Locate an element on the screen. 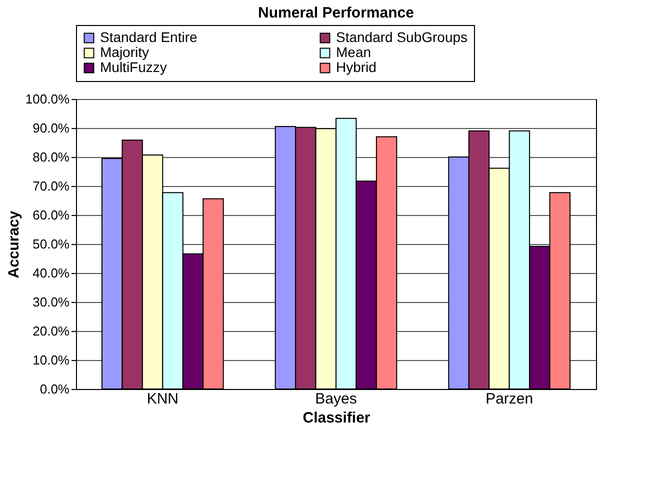 This screenshot has width=655, height=500. y-tick-label: 90.0% is located at coordinates (51, 128).